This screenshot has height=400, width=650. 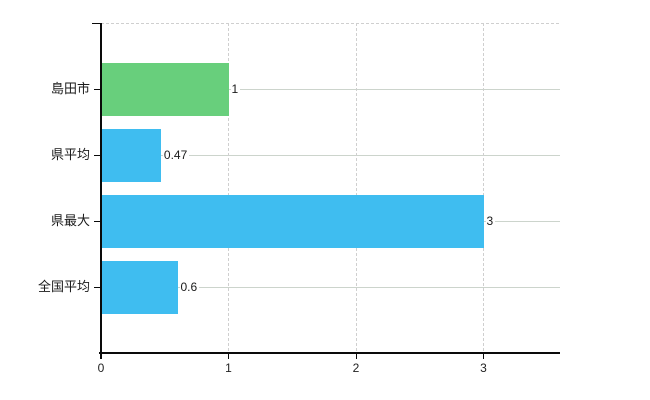 I want to click on x-axis-line, so click(x=329, y=353).